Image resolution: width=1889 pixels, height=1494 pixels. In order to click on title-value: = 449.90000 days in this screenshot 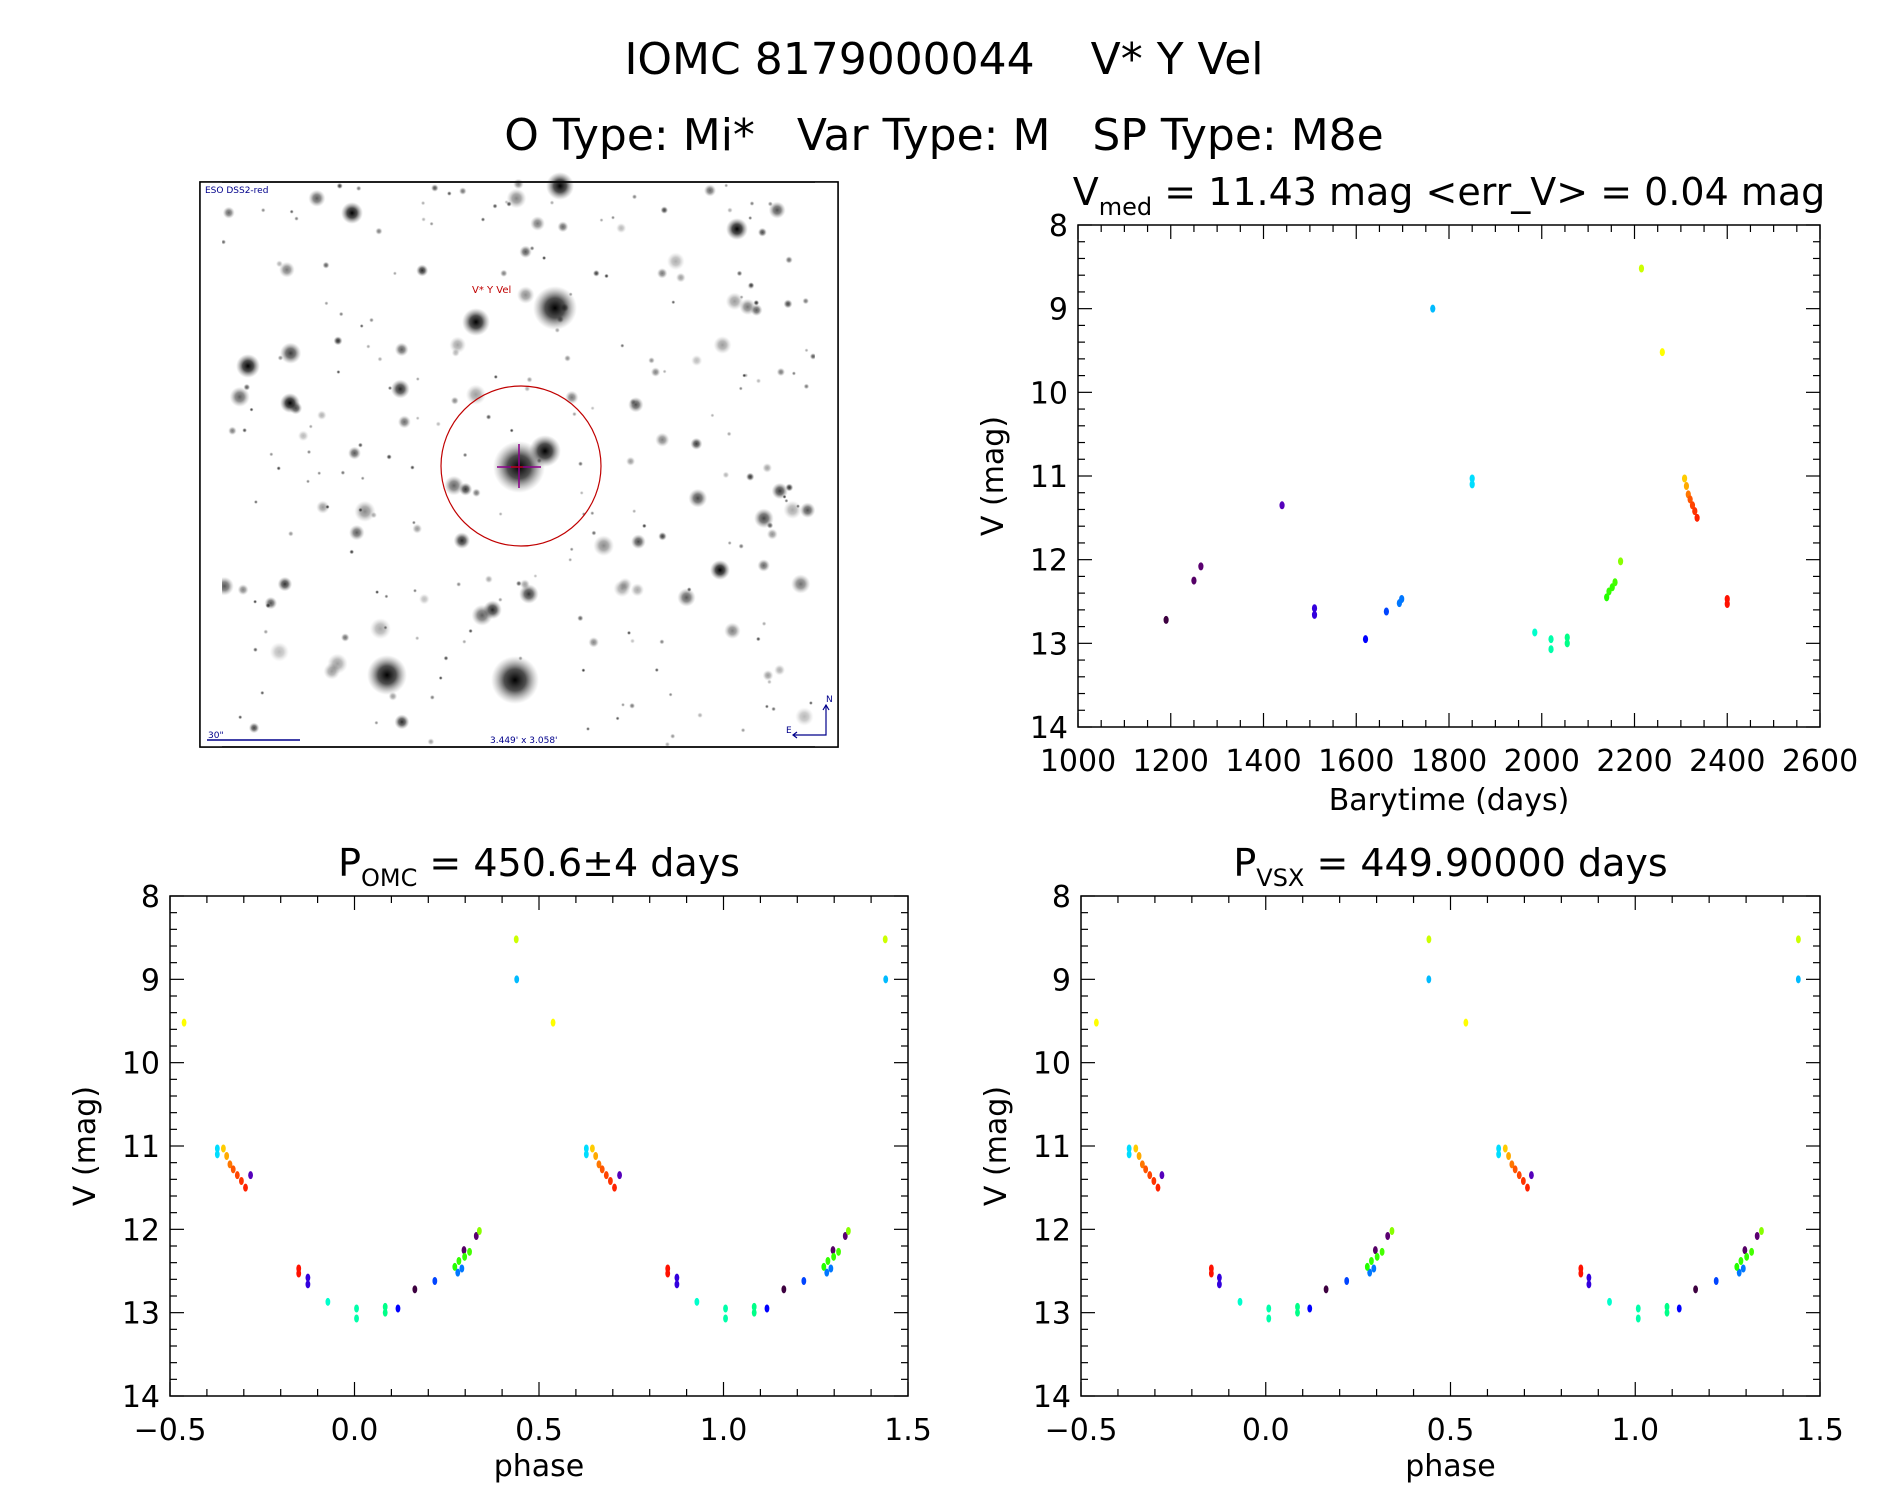, I will do `click(1485, 863)`.